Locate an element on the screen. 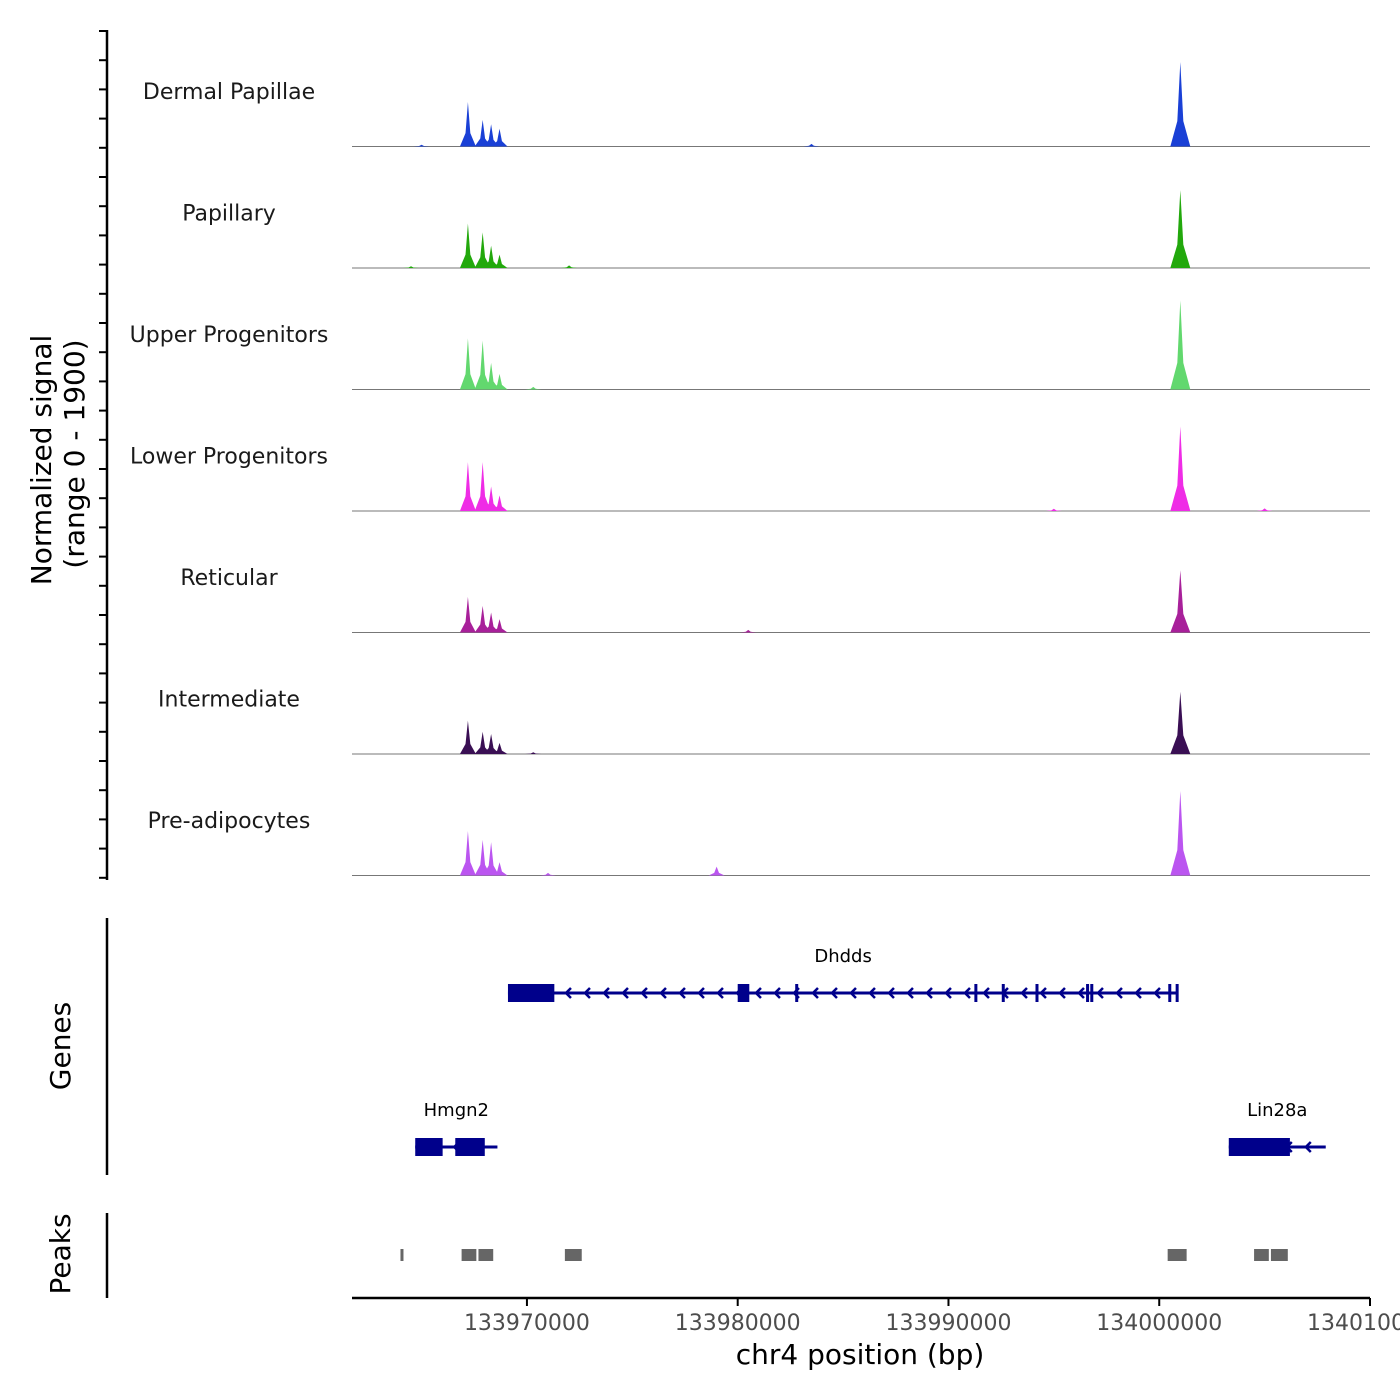  coverage-track: Dermal Papillae is located at coordinates (756, 104).